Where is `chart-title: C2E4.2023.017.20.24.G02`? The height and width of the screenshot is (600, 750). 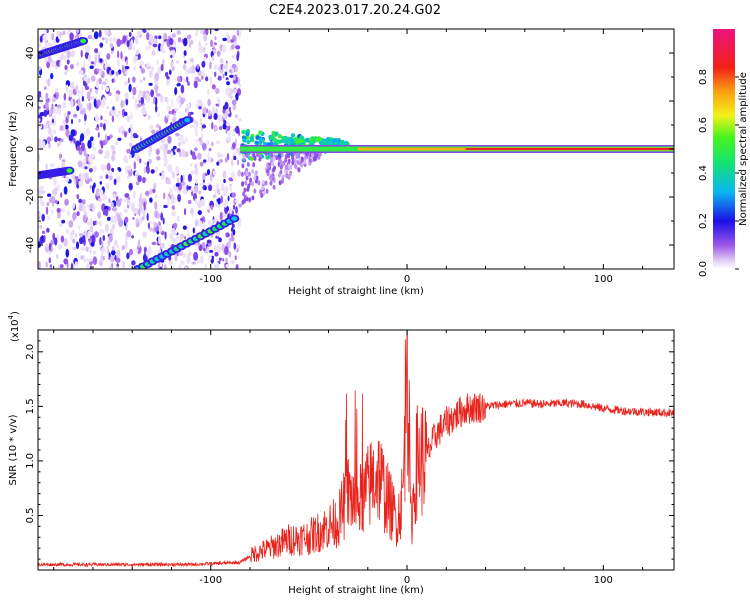 chart-title: C2E4.2023.017.20.24.G02 is located at coordinates (355, 10).